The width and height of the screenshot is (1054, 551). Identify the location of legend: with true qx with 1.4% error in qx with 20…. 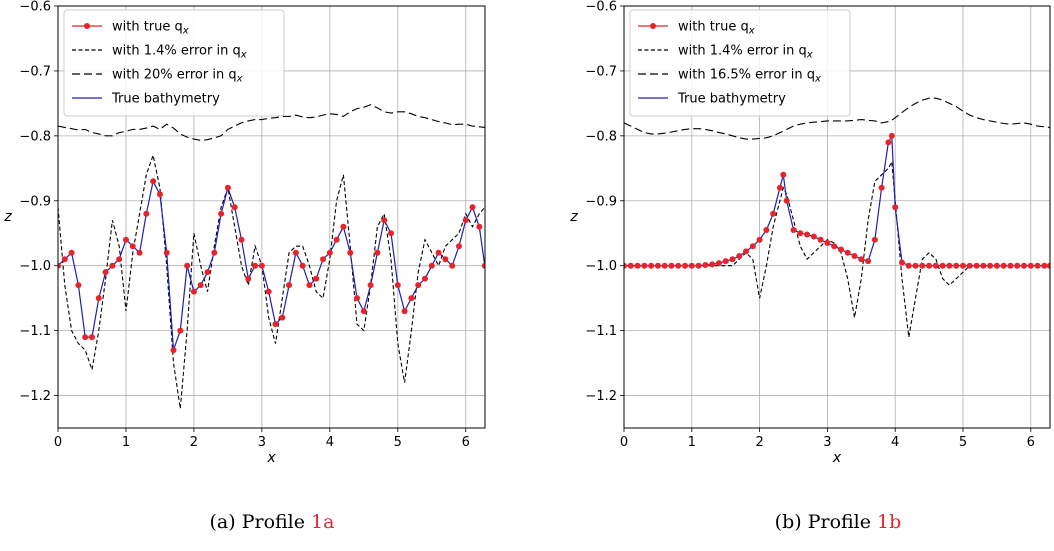
(174, 63).